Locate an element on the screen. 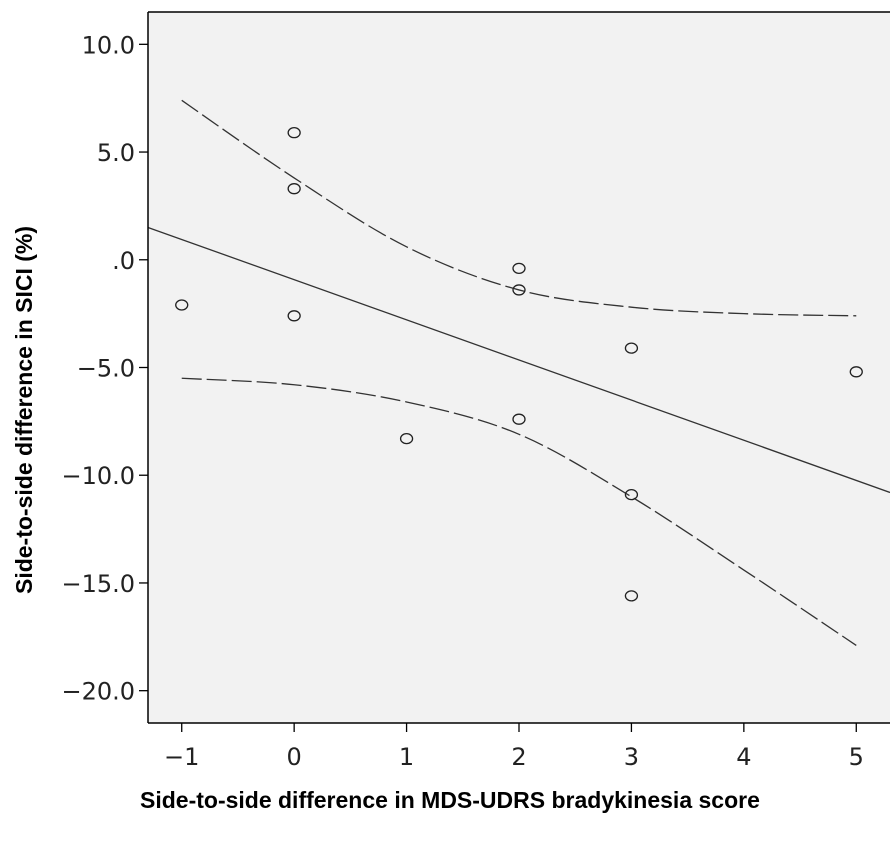  y-axis-label: Side-to-side difference in SICI (%) is located at coordinates (24, 410).